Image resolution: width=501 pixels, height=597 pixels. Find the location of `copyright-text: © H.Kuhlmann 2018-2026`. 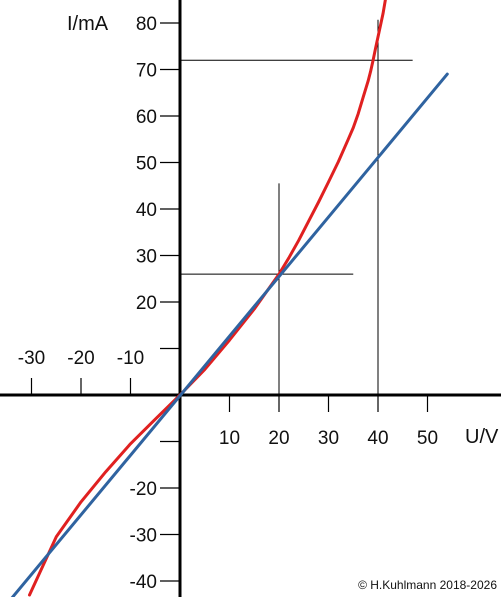

copyright-text: © H.Kuhlmann 2018-2026 is located at coordinates (427, 585).